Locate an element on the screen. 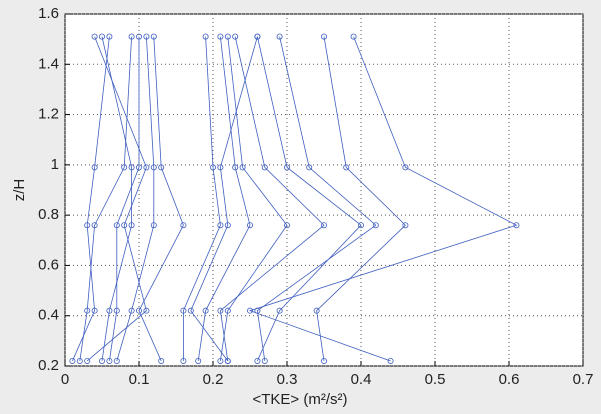 The width and height of the screenshot is (601, 414). x-axis-label: <TKE> (m²/s²) is located at coordinates (299, 399).